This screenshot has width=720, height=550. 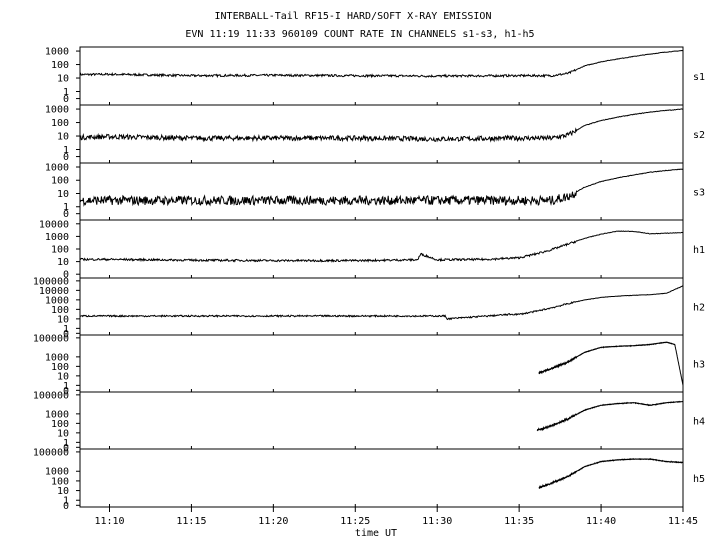 What do you see at coordinates (381, 125) in the screenshot?
I see `trace-s2` at bounding box center [381, 125].